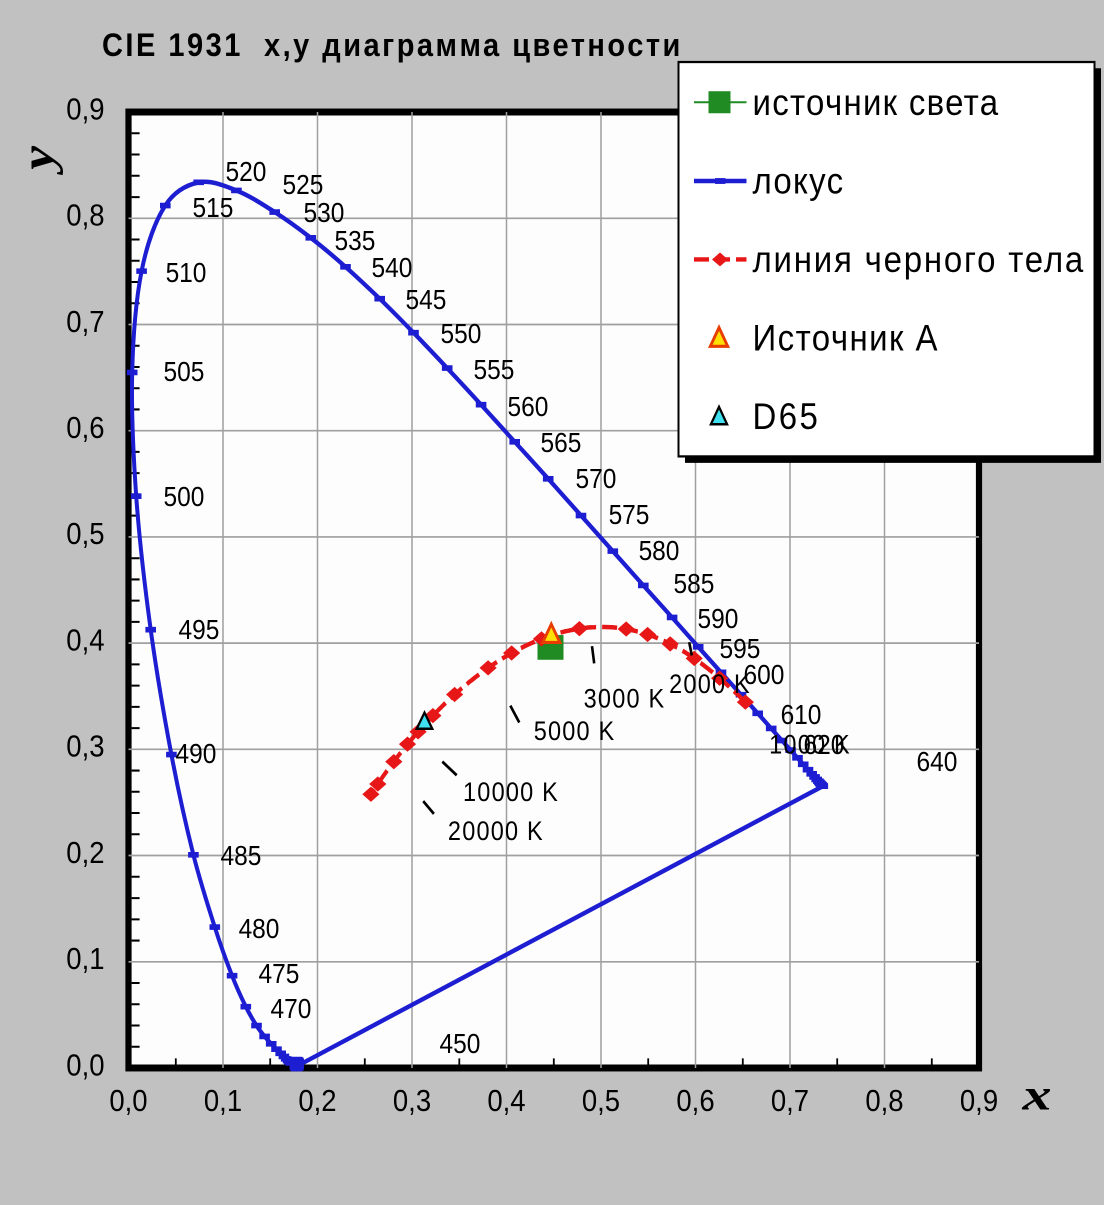 This screenshot has width=1104, height=1205. What do you see at coordinates (876, 102) in the screenshot?
I see `svg-text: источник света` at bounding box center [876, 102].